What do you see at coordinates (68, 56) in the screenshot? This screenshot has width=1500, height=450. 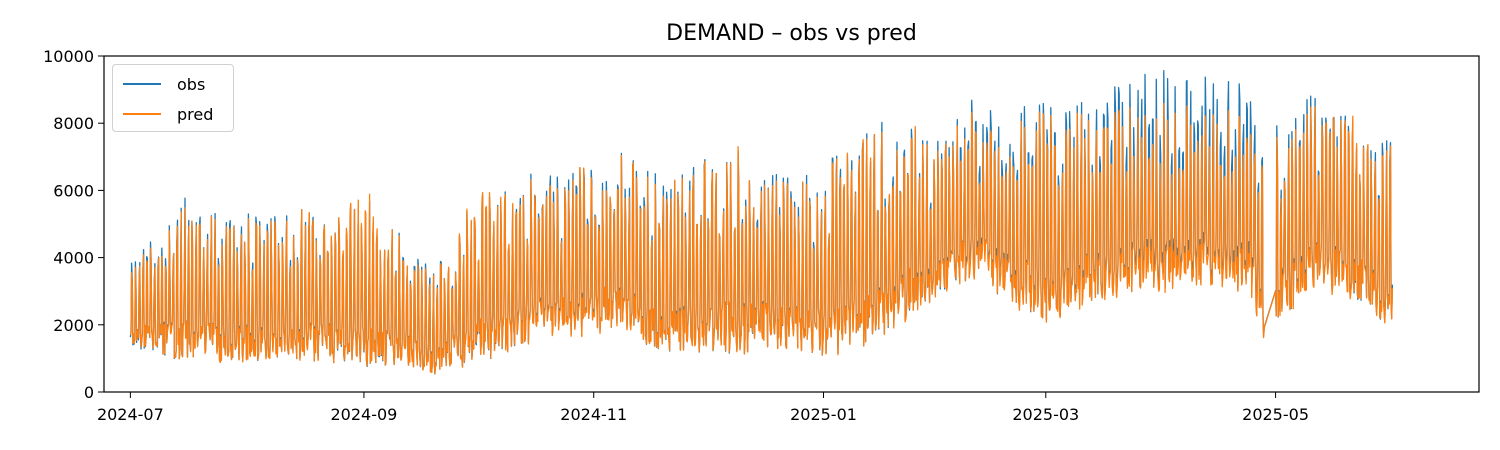 I see `y-tick-label: 10000` at bounding box center [68, 56].